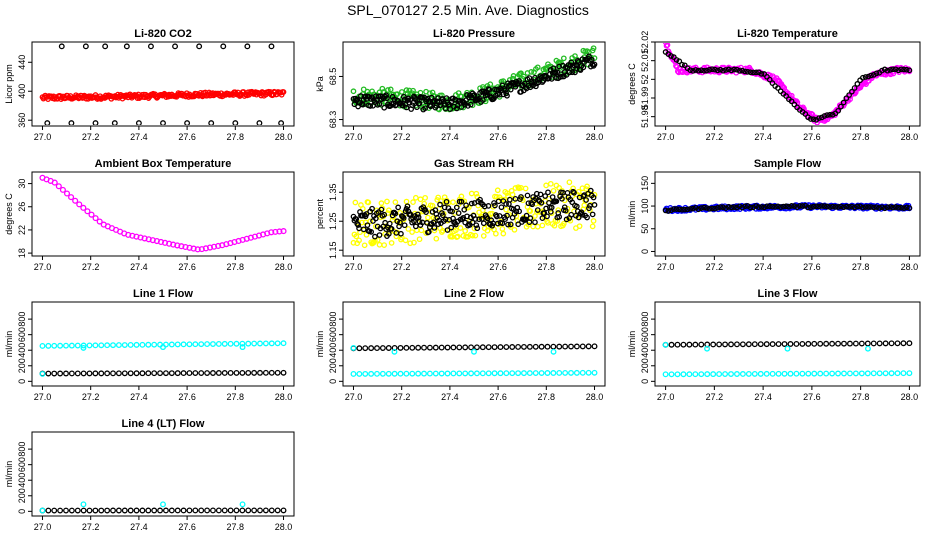 The width and height of the screenshot is (936, 540). Describe the element at coordinates (197, 249) in the screenshot. I see `data-point-boxtemp` at that location.